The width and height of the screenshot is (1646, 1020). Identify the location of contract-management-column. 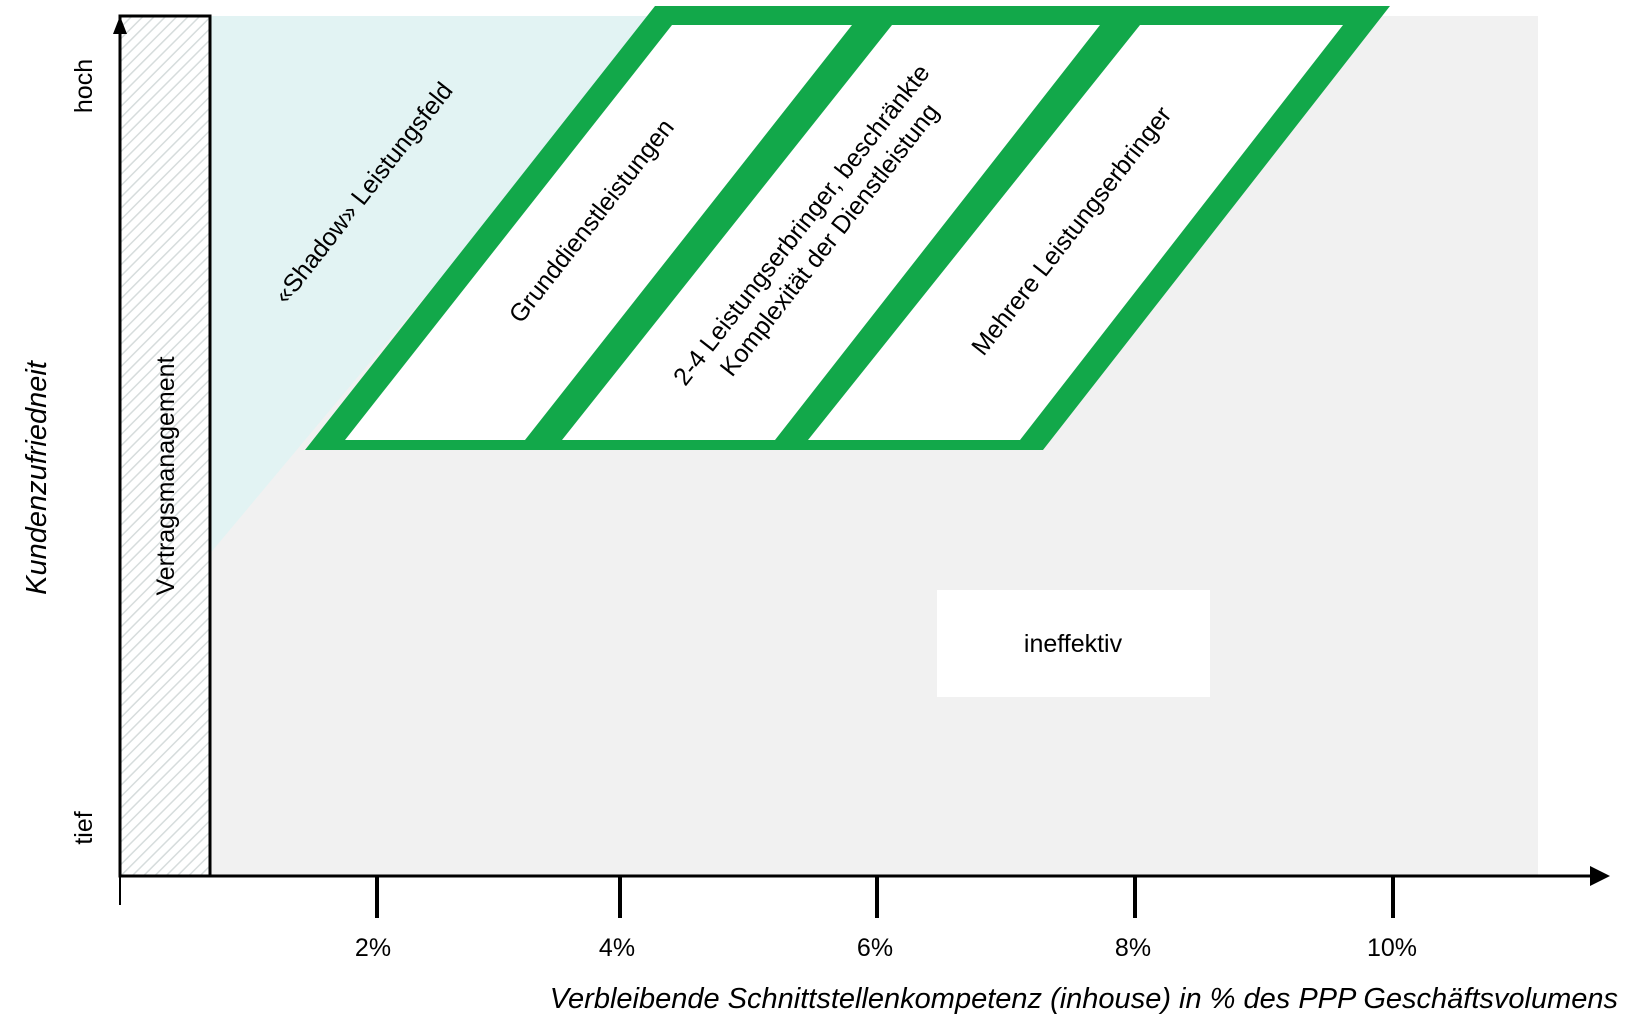
(165, 446).